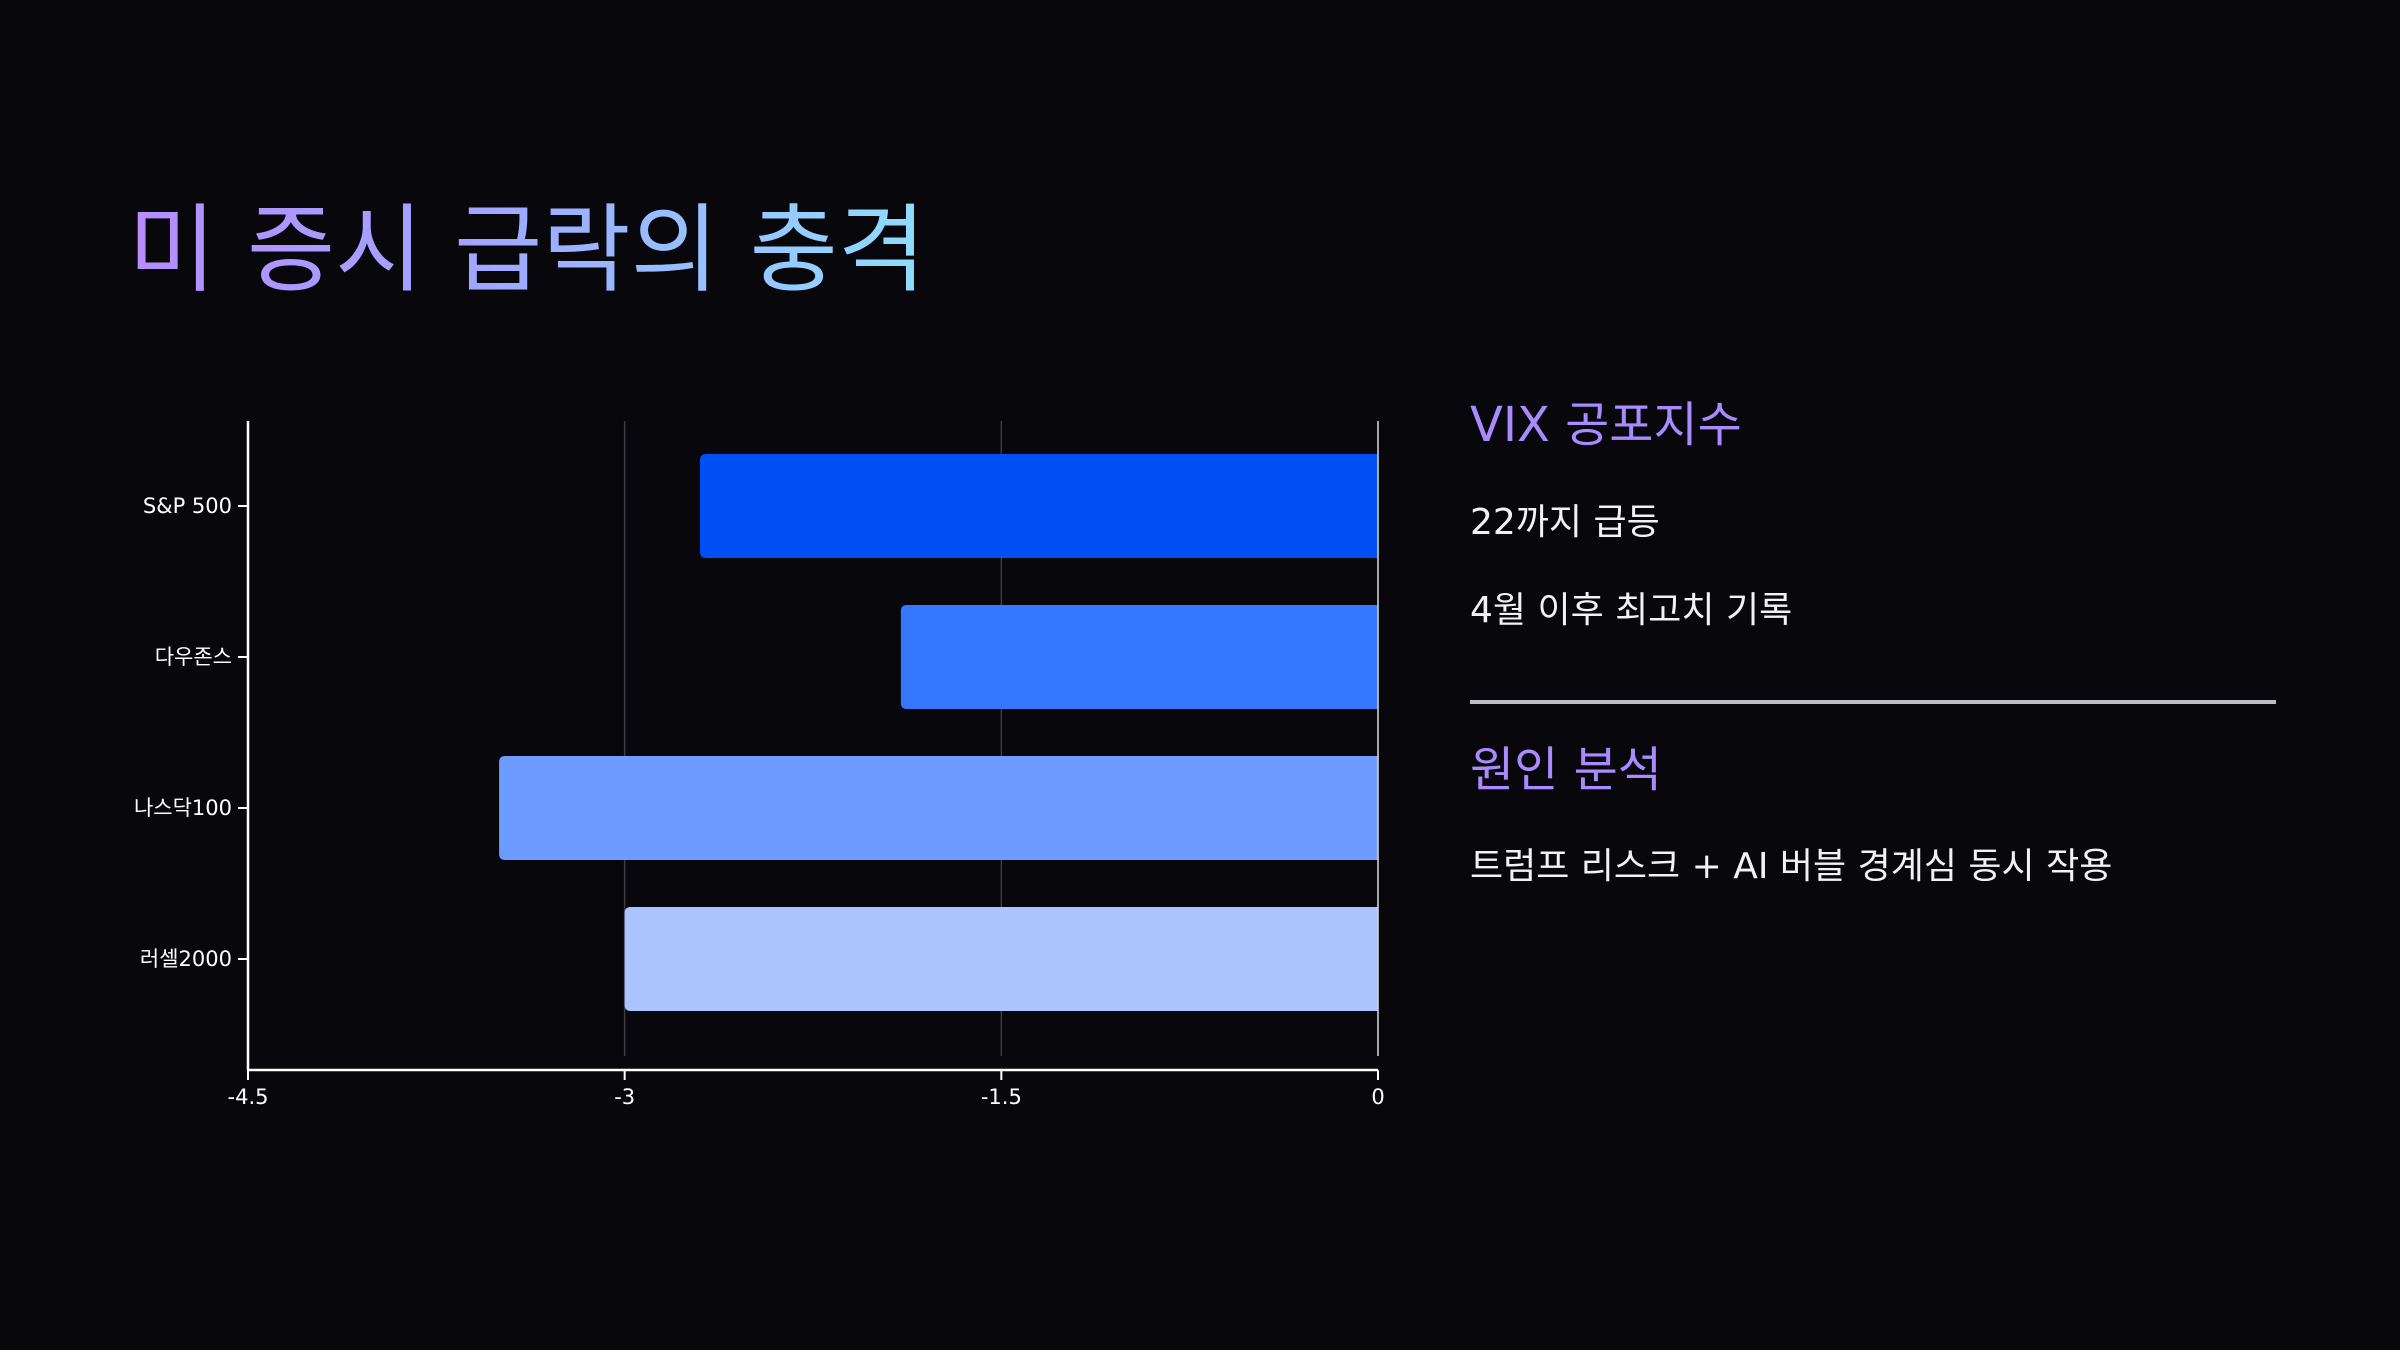 This screenshot has width=2400, height=1350. Describe the element at coordinates (1873, 702) in the screenshot. I see `divider` at that location.